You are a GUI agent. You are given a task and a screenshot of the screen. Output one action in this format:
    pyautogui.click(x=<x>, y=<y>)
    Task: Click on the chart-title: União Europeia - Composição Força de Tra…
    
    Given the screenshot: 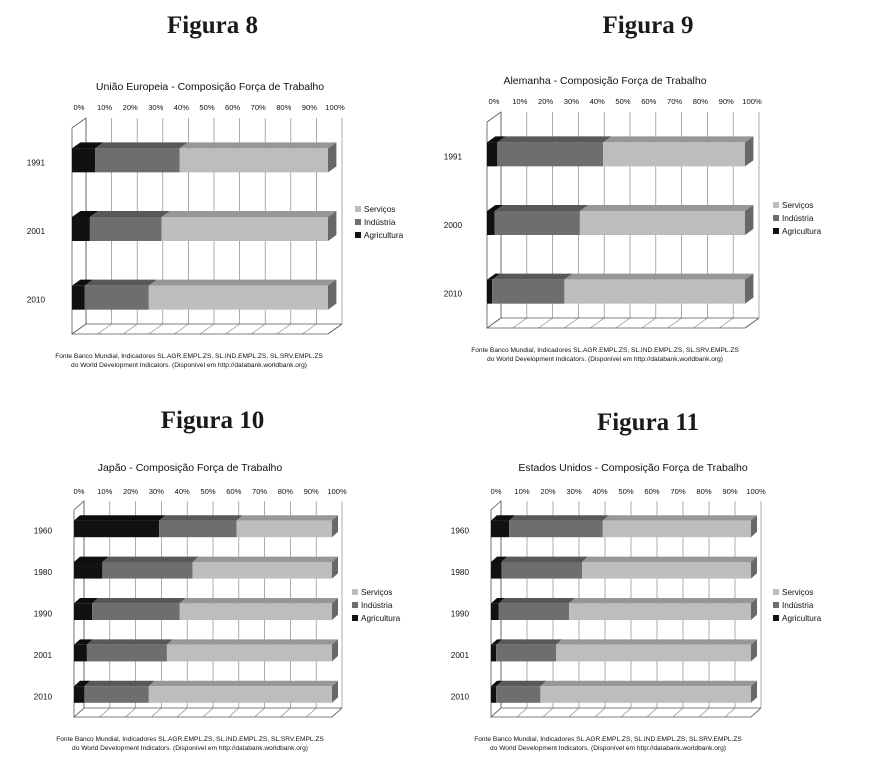 What is the action you would take?
    pyautogui.click(x=210, y=87)
    